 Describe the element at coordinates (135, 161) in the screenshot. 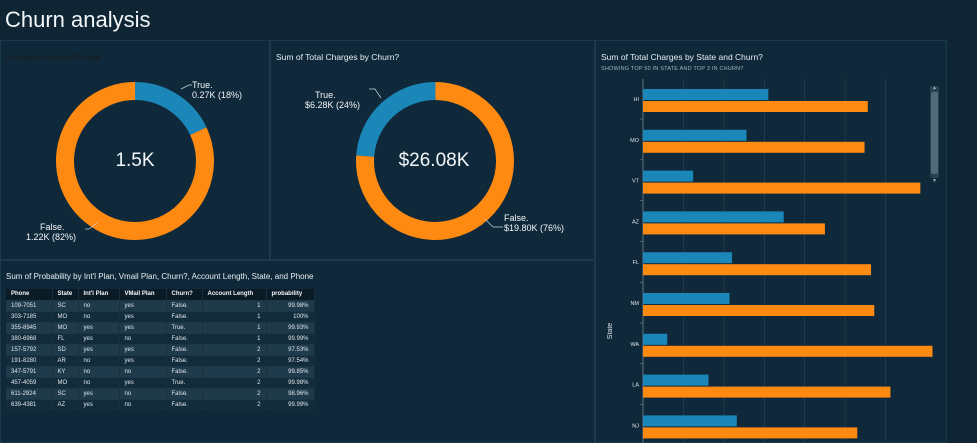

I see `risk-slice-false` at that location.